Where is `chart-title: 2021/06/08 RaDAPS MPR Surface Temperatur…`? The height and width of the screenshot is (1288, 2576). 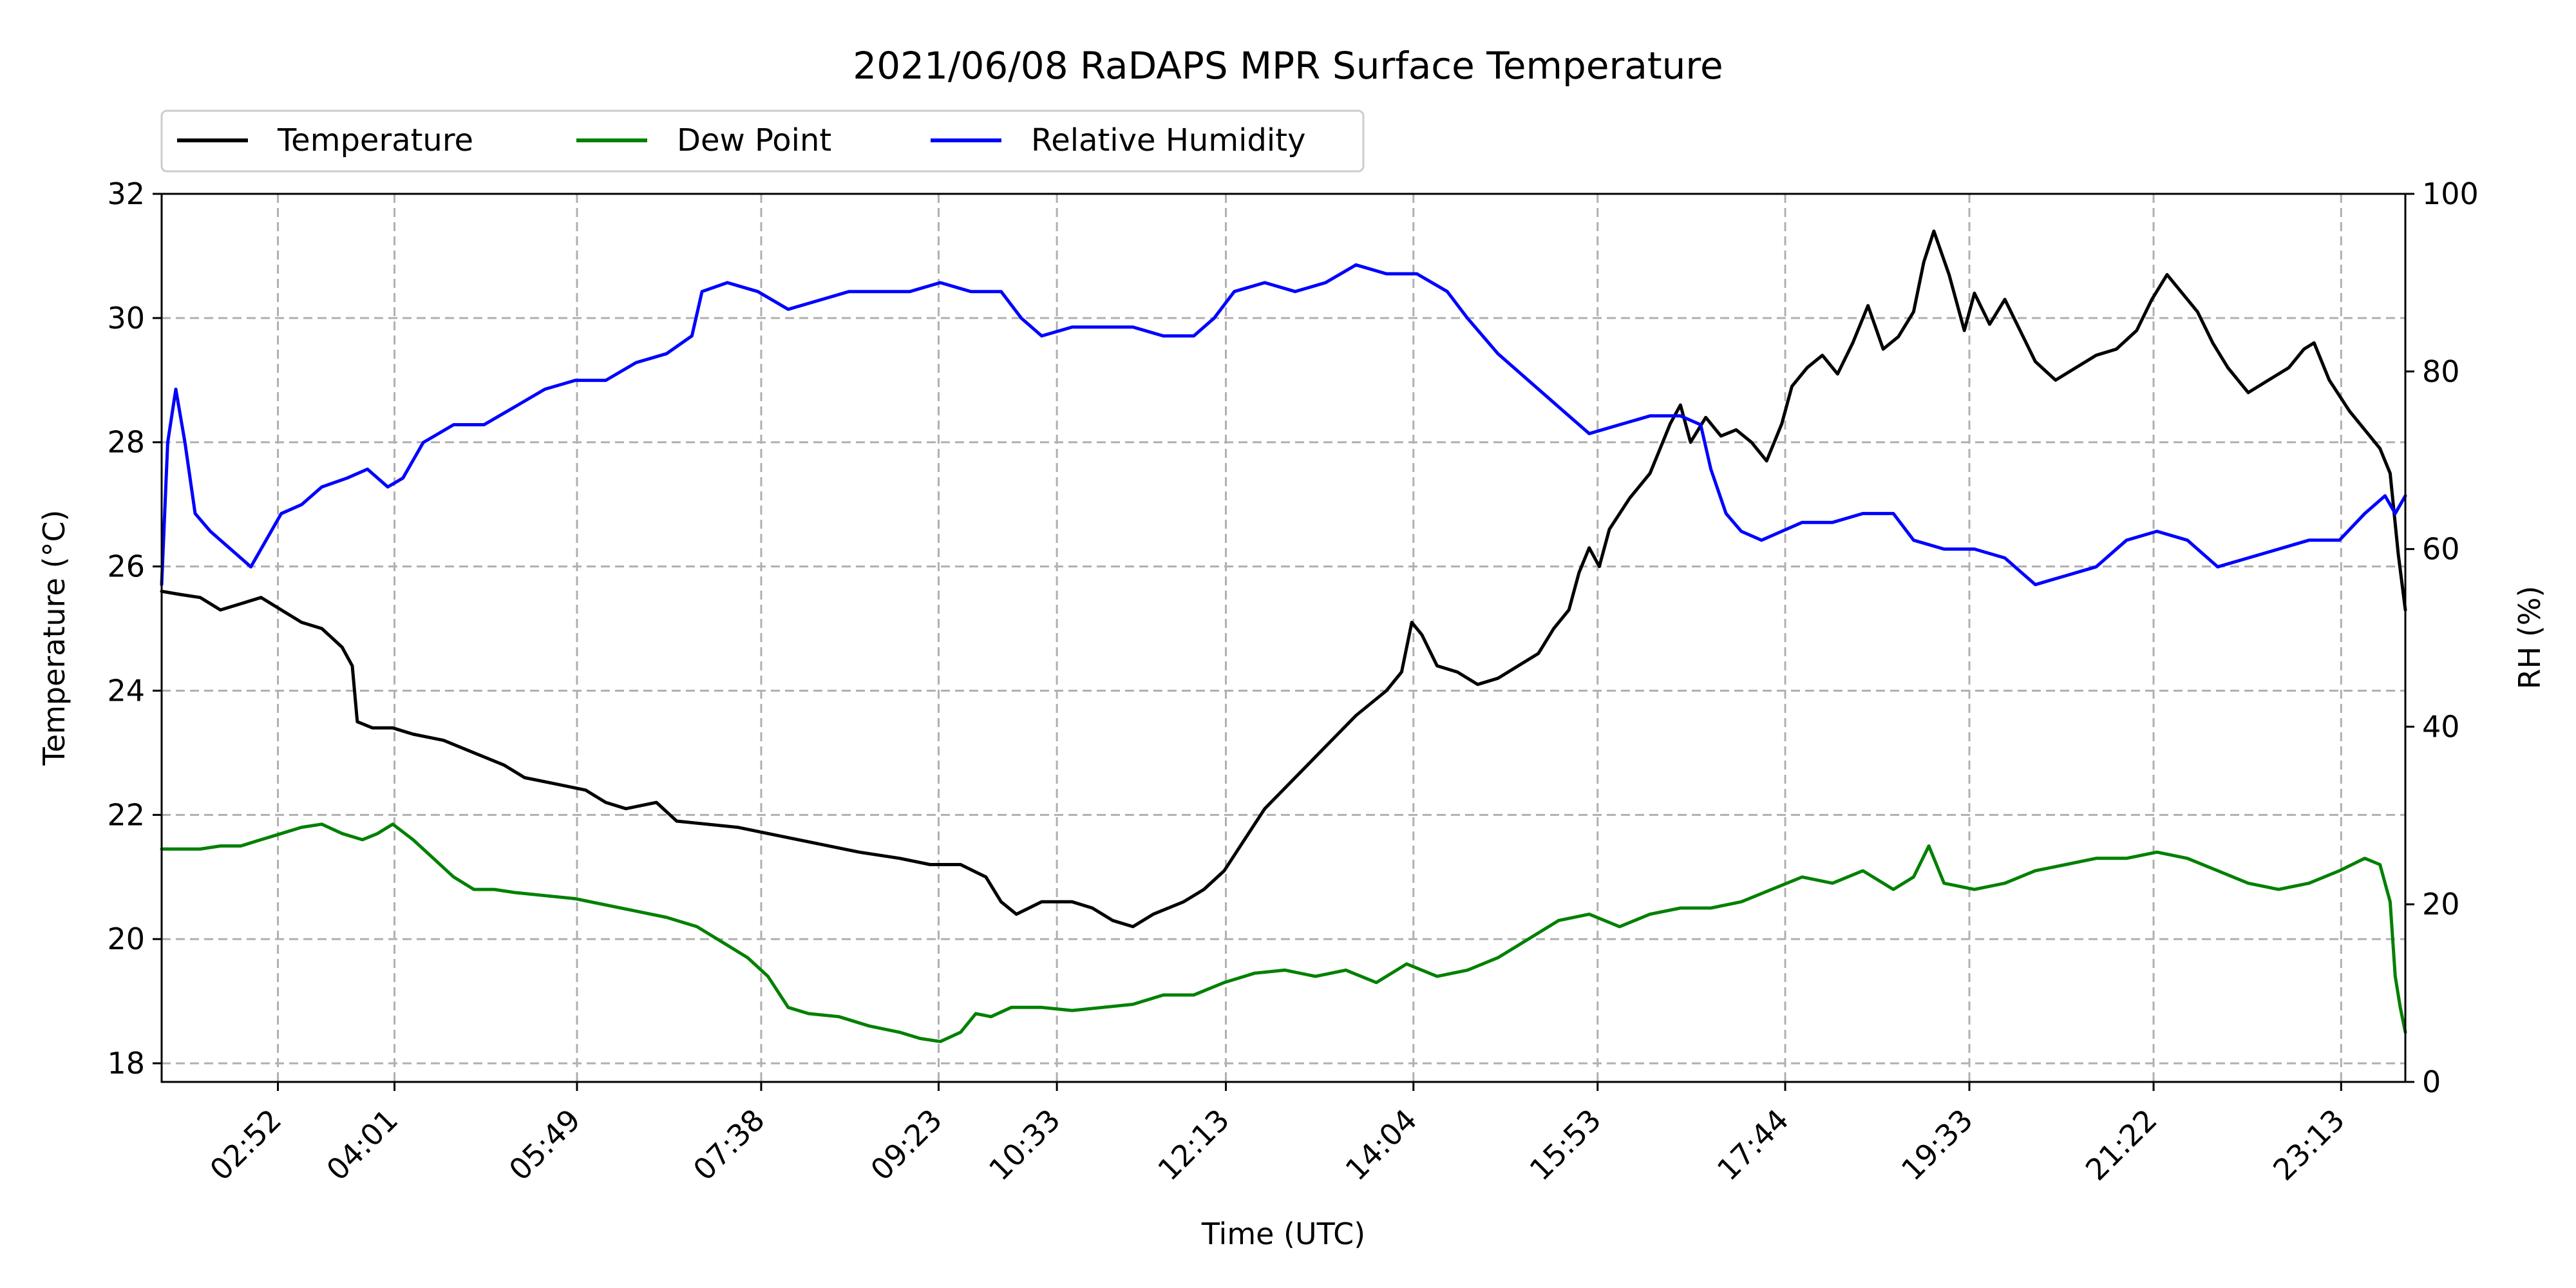 chart-title: 2021/06/08 RaDAPS MPR Surface Temperatur… is located at coordinates (1288, 66).